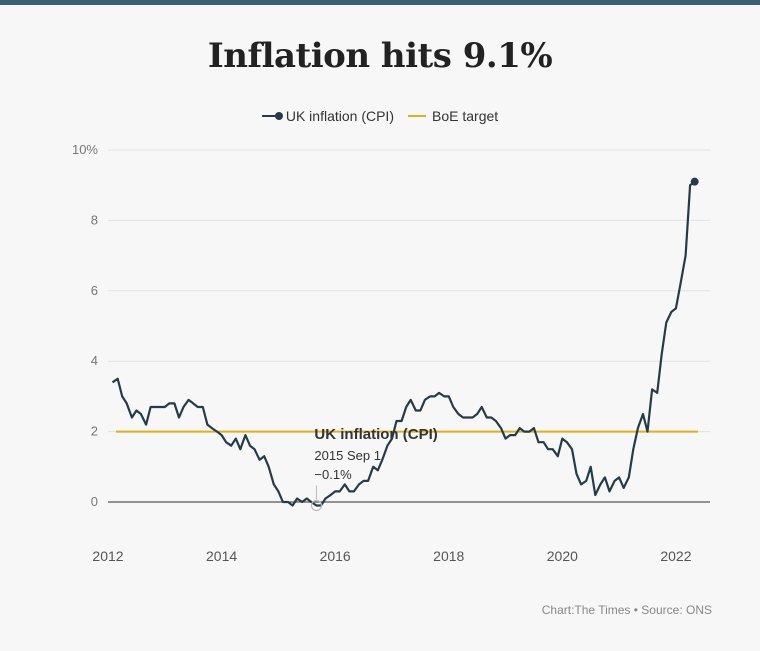 This screenshot has height=651, width=760. Describe the element at coordinates (347, 455) in the screenshot. I see `annotation-date: 2015 Sep 1` at that location.